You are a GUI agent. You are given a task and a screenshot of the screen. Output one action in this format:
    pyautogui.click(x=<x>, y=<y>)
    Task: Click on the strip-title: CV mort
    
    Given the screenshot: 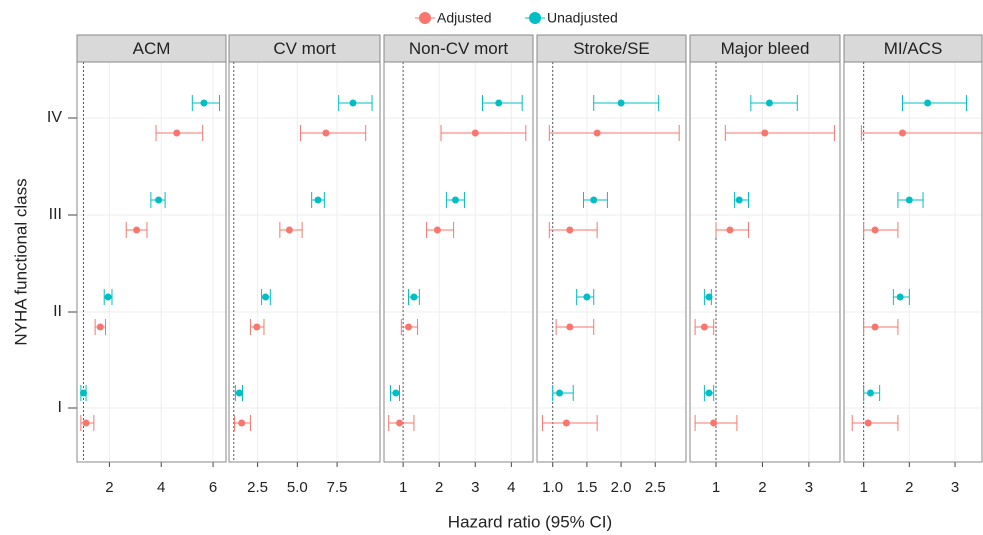 What is the action you would take?
    pyautogui.click(x=304, y=48)
    